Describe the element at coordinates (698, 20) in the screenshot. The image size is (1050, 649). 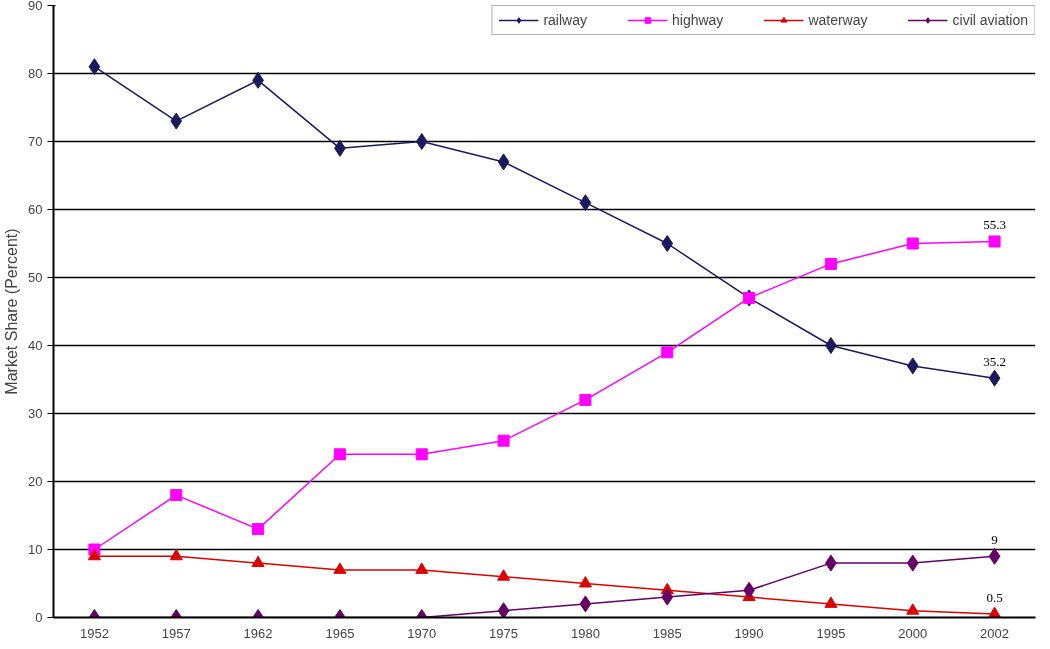
I see `legend-label: highway` at that location.